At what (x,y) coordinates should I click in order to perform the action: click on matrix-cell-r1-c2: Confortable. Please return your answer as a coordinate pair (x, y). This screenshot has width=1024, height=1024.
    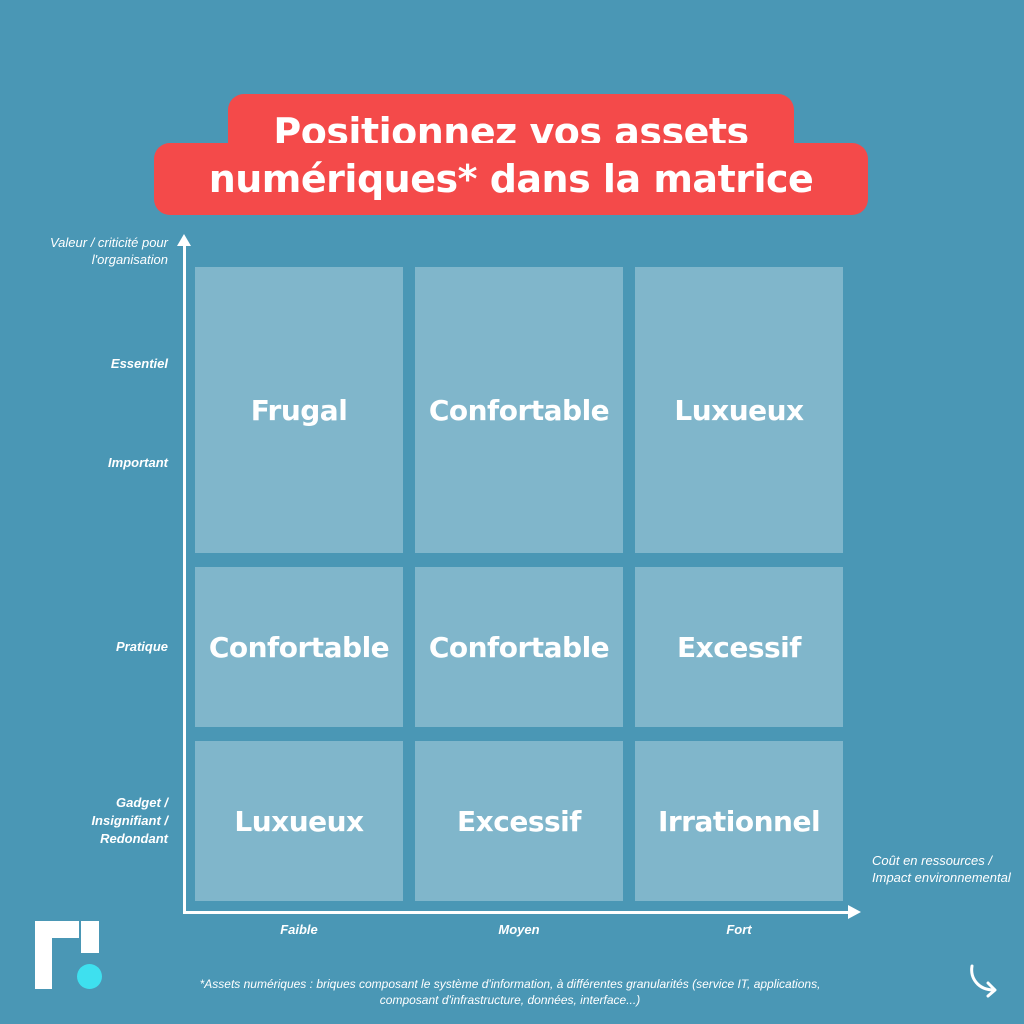
    Looking at the image, I should click on (519, 410).